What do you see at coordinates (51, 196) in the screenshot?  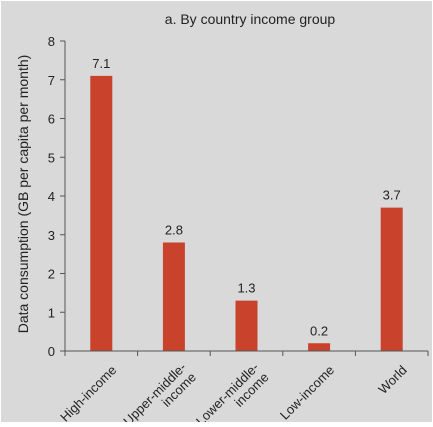 I see `y-tick-label: 4` at bounding box center [51, 196].